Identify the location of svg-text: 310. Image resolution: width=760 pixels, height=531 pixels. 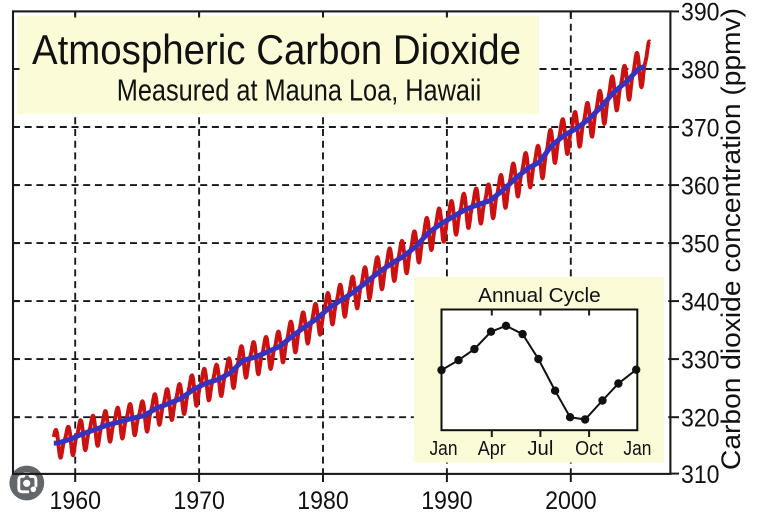
(700, 475).